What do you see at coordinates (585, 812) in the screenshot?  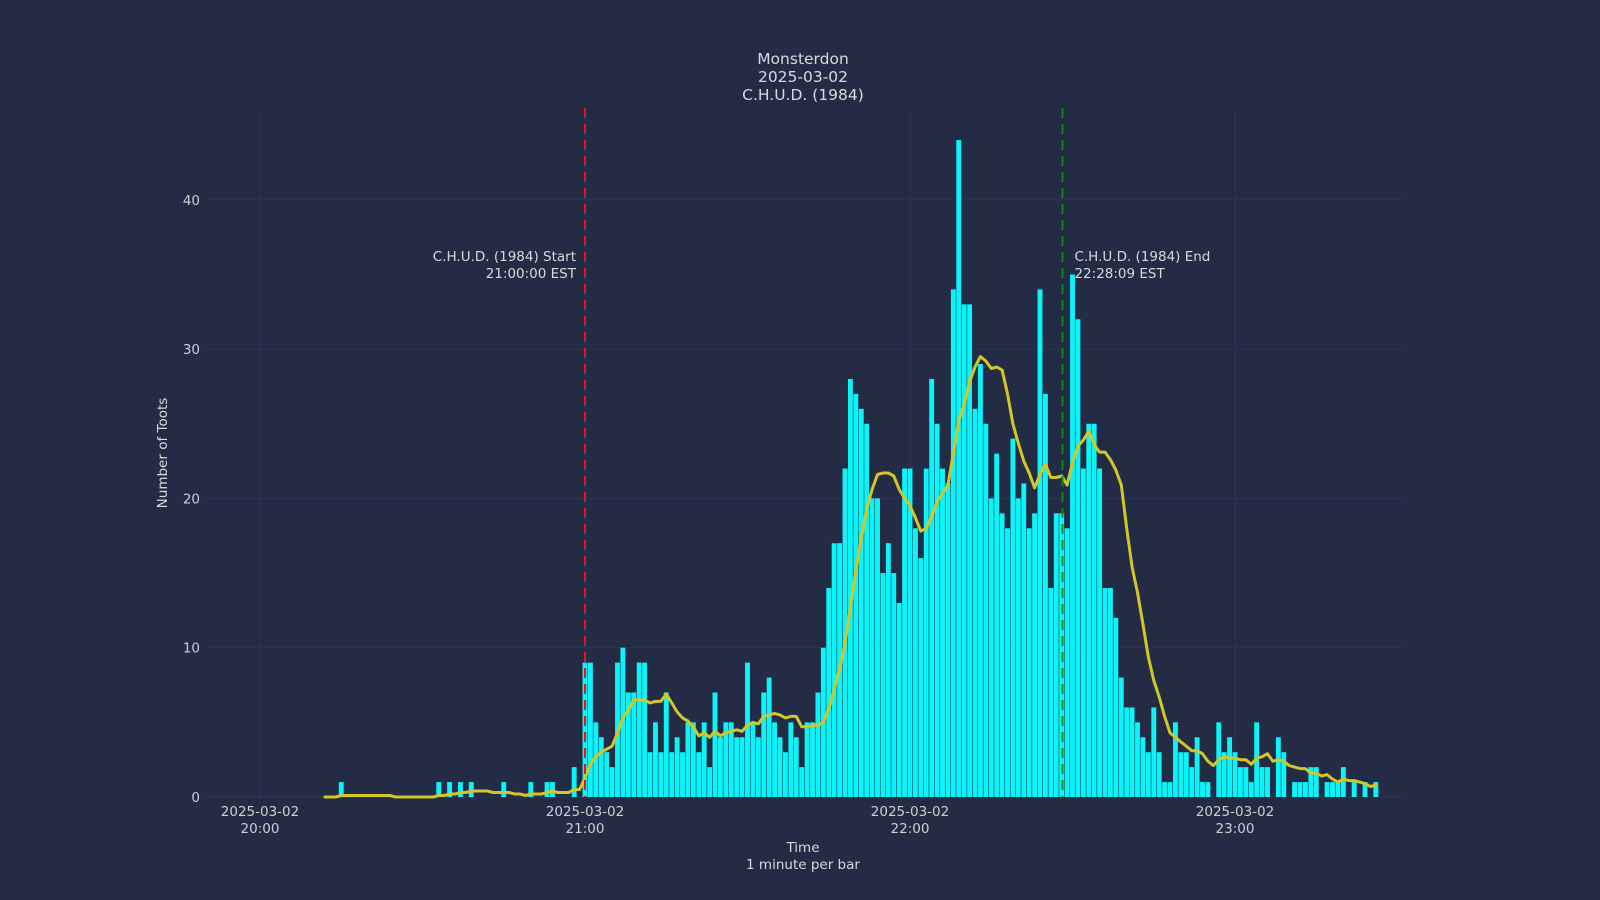 I see `x-tick-date-21:00: 2025-03-02` at bounding box center [585, 812].